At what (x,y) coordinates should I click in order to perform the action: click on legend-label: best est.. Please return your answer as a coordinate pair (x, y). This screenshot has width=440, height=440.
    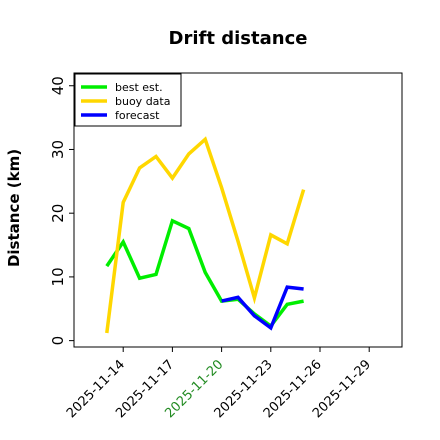
    Looking at the image, I should click on (139, 87).